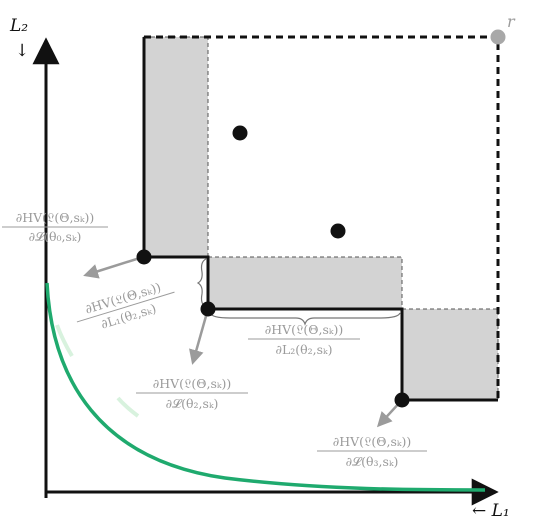 The width and height of the screenshot is (545, 525). Describe the element at coordinates (402, 400) in the screenshot. I see `solution-point-theta3` at that location.